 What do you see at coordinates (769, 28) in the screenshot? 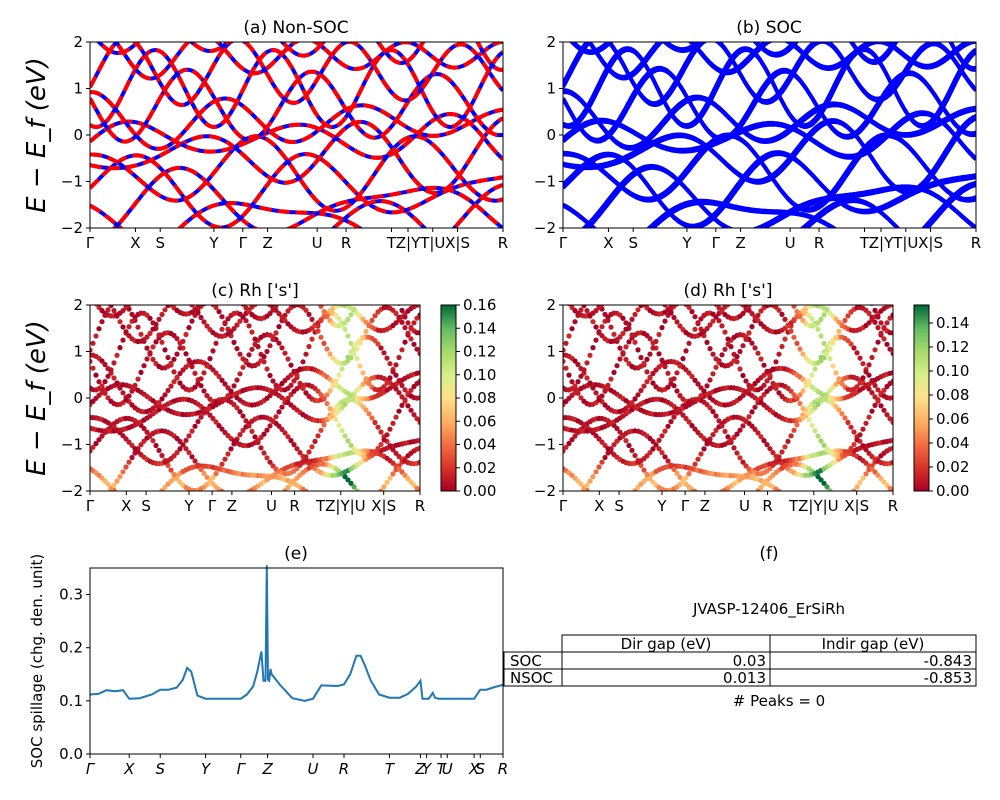
I see `panel-b-title: (b) SOC` at bounding box center [769, 28].